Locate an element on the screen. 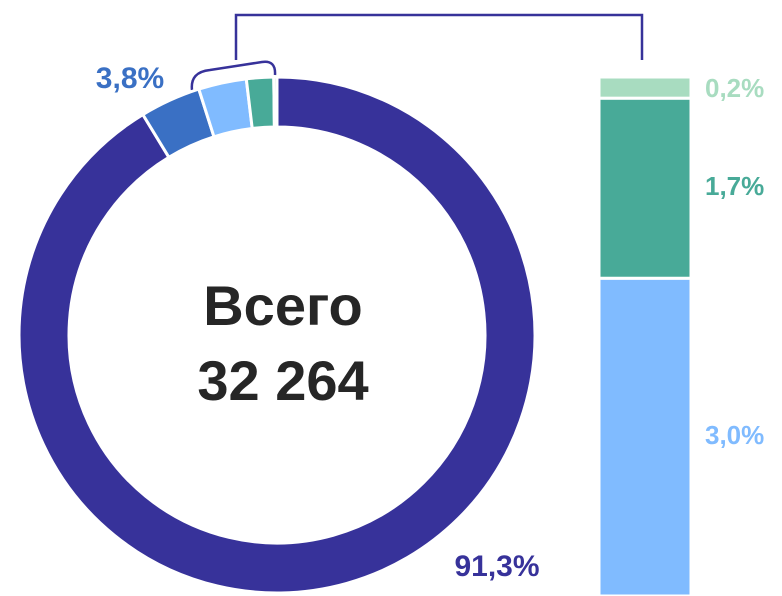 This screenshot has height=596, width=782. center-title: Всего is located at coordinates (283, 305).